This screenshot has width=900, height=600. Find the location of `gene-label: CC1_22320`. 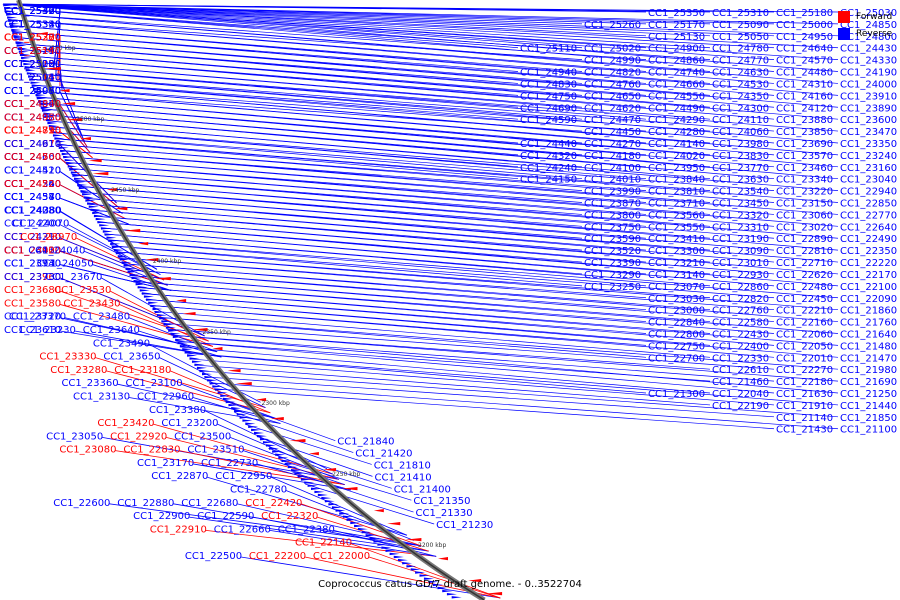

gene-label: CC1_22320 is located at coordinates (289, 516).